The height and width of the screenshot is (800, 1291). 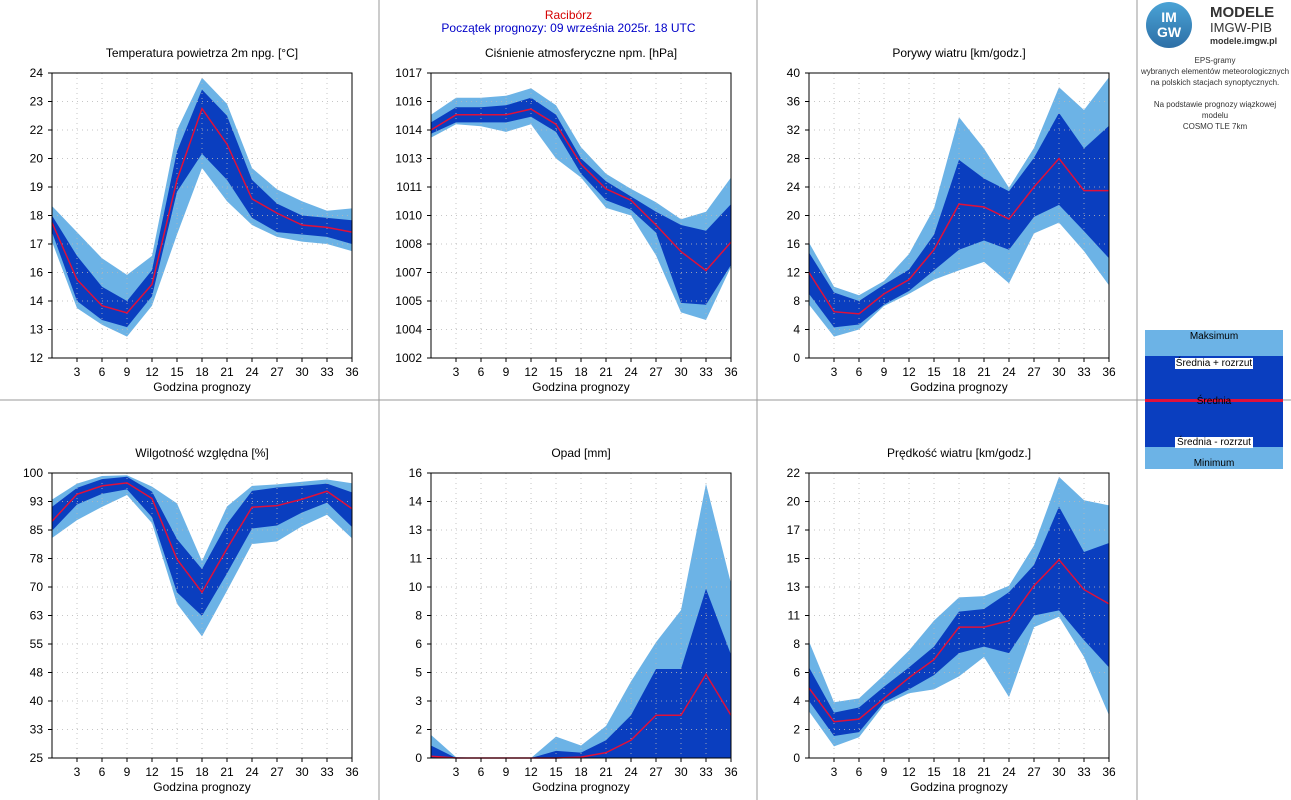 What do you see at coordinates (1215, 110) in the screenshot?
I see `info-line4: Na podstawie prognozy wiązkowej modelu` at bounding box center [1215, 110].